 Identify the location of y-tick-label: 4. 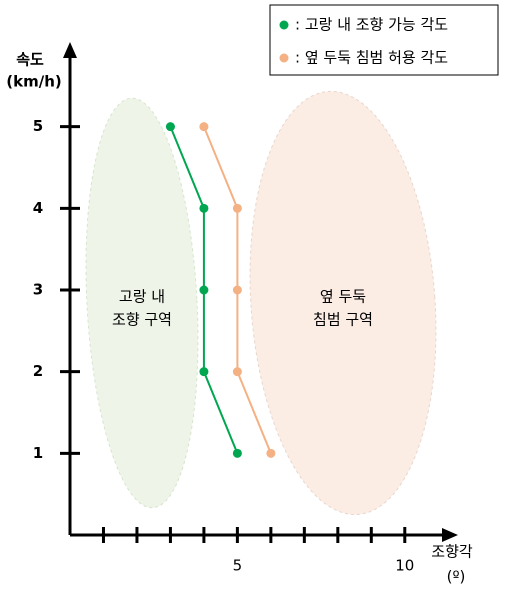
(38, 208).